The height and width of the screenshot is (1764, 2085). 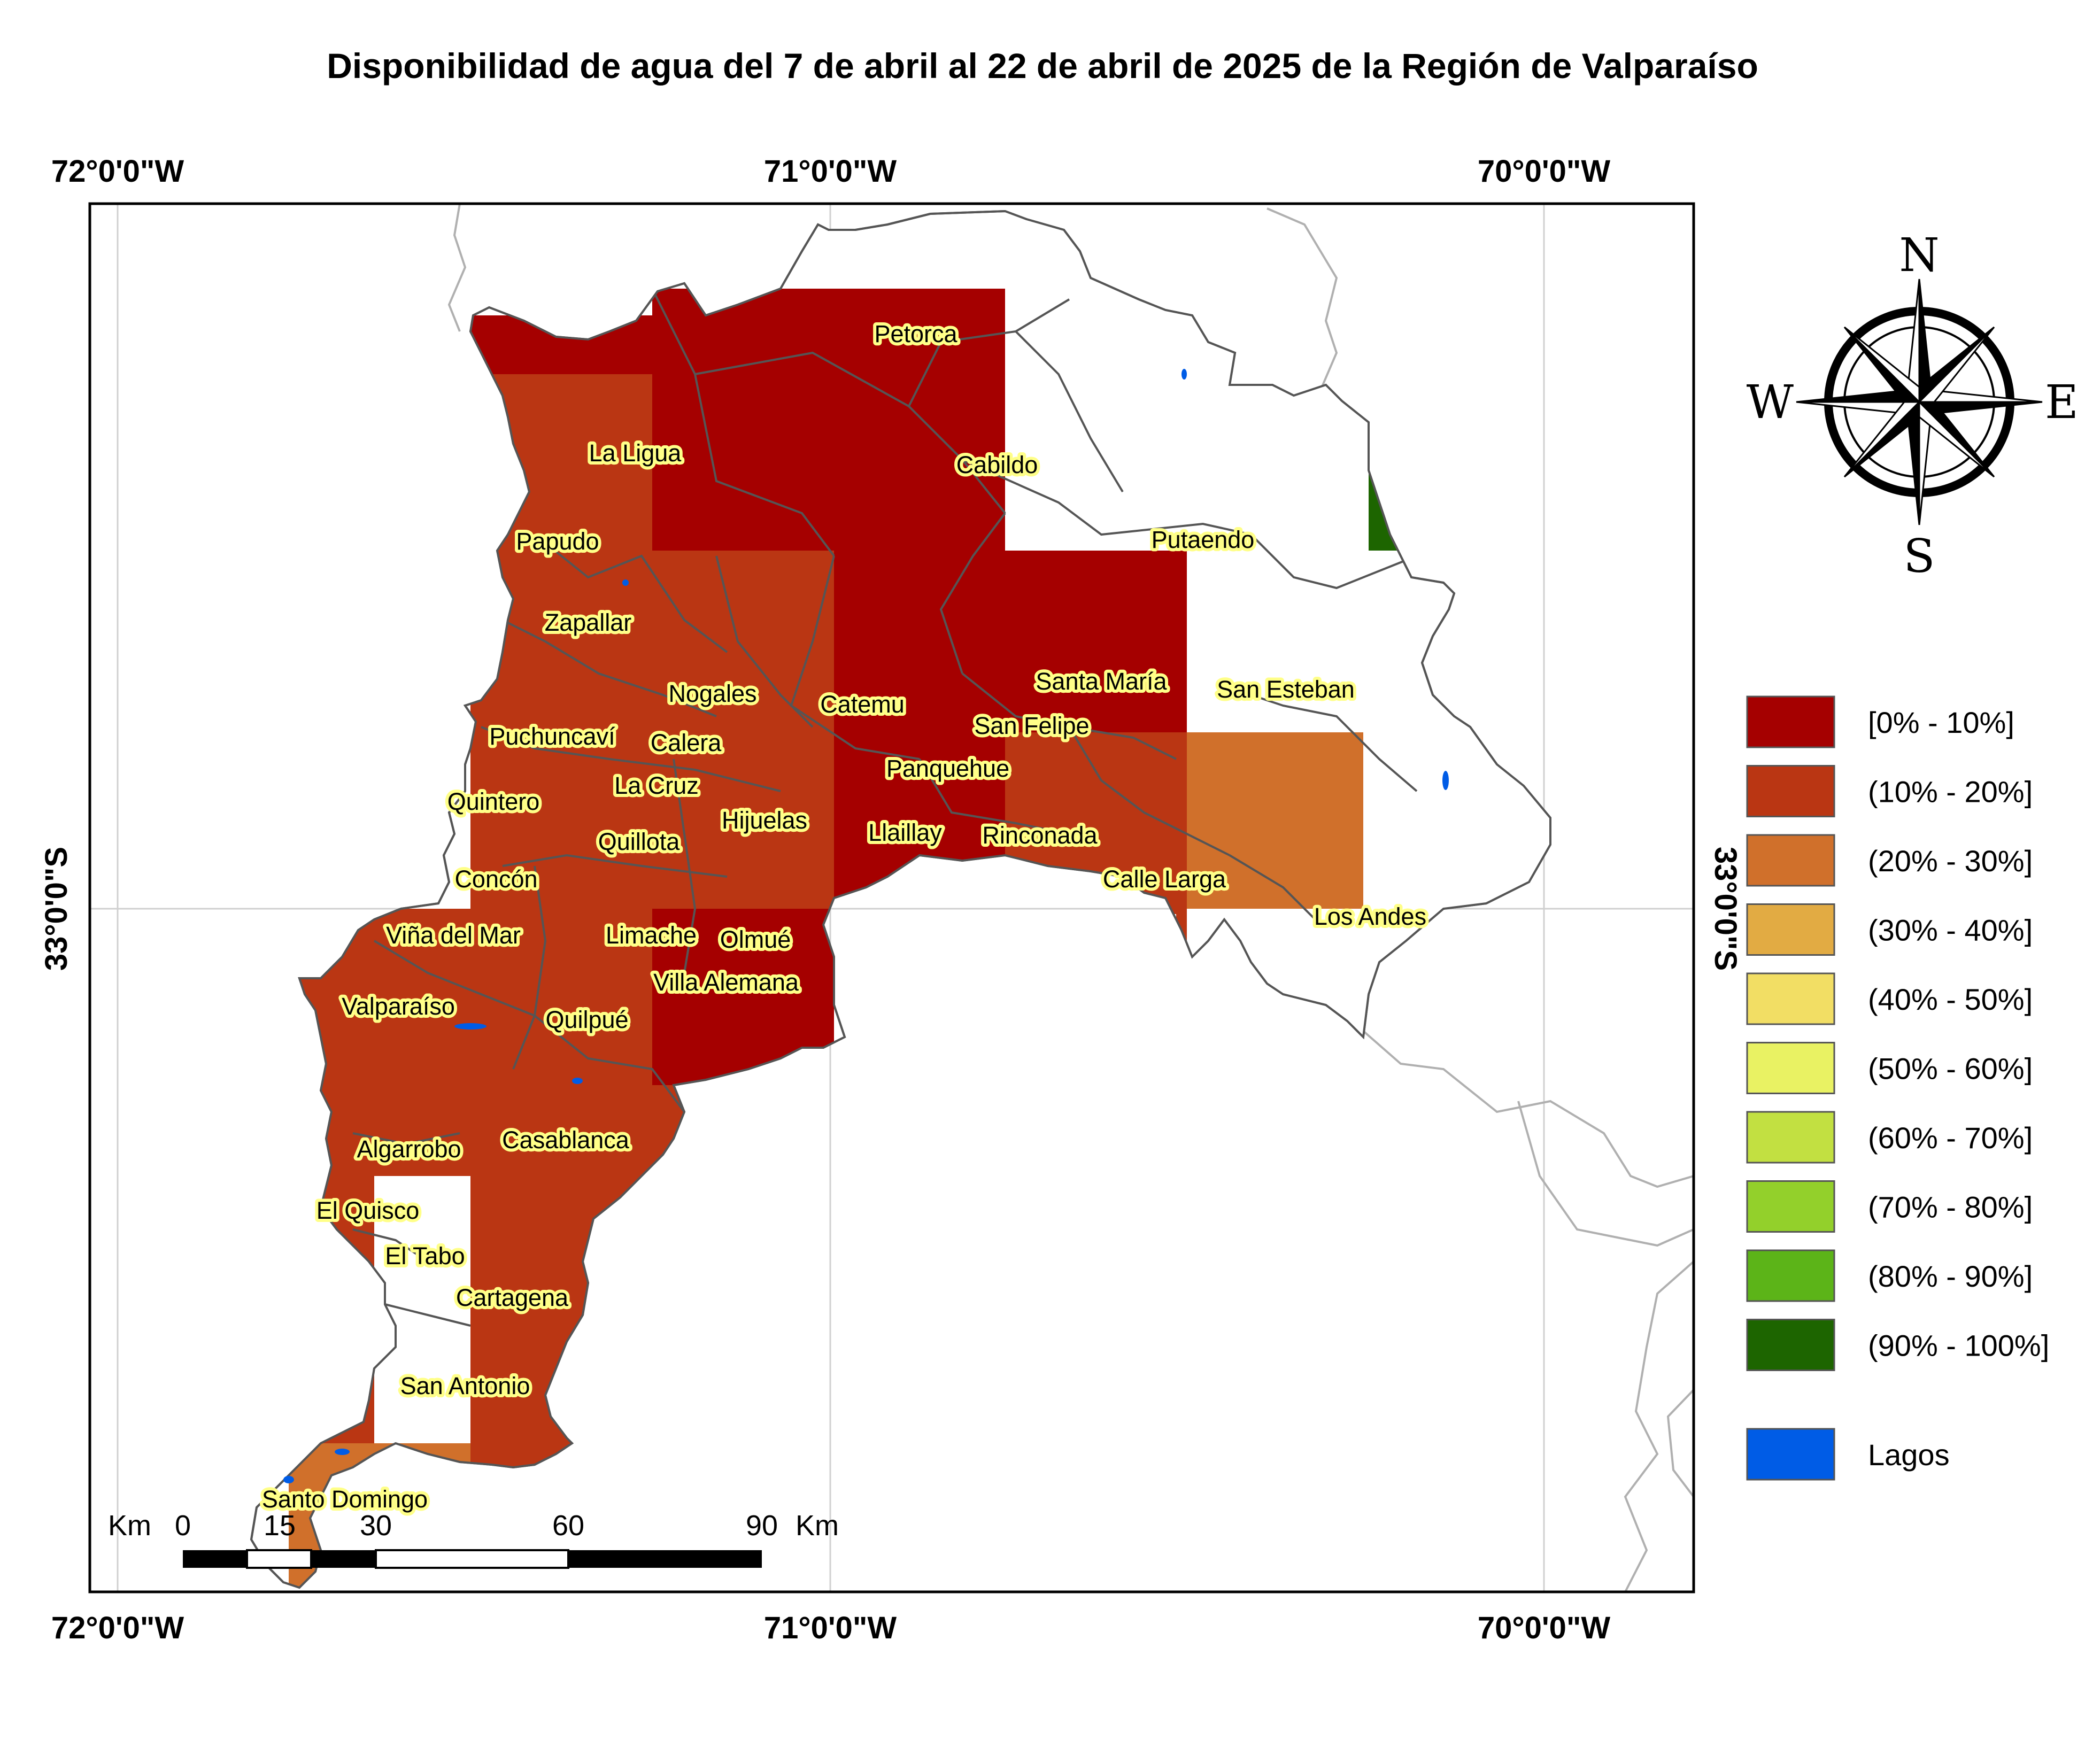 What do you see at coordinates (557, 541) in the screenshot?
I see `label-papudo: Papudo` at bounding box center [557, 541].